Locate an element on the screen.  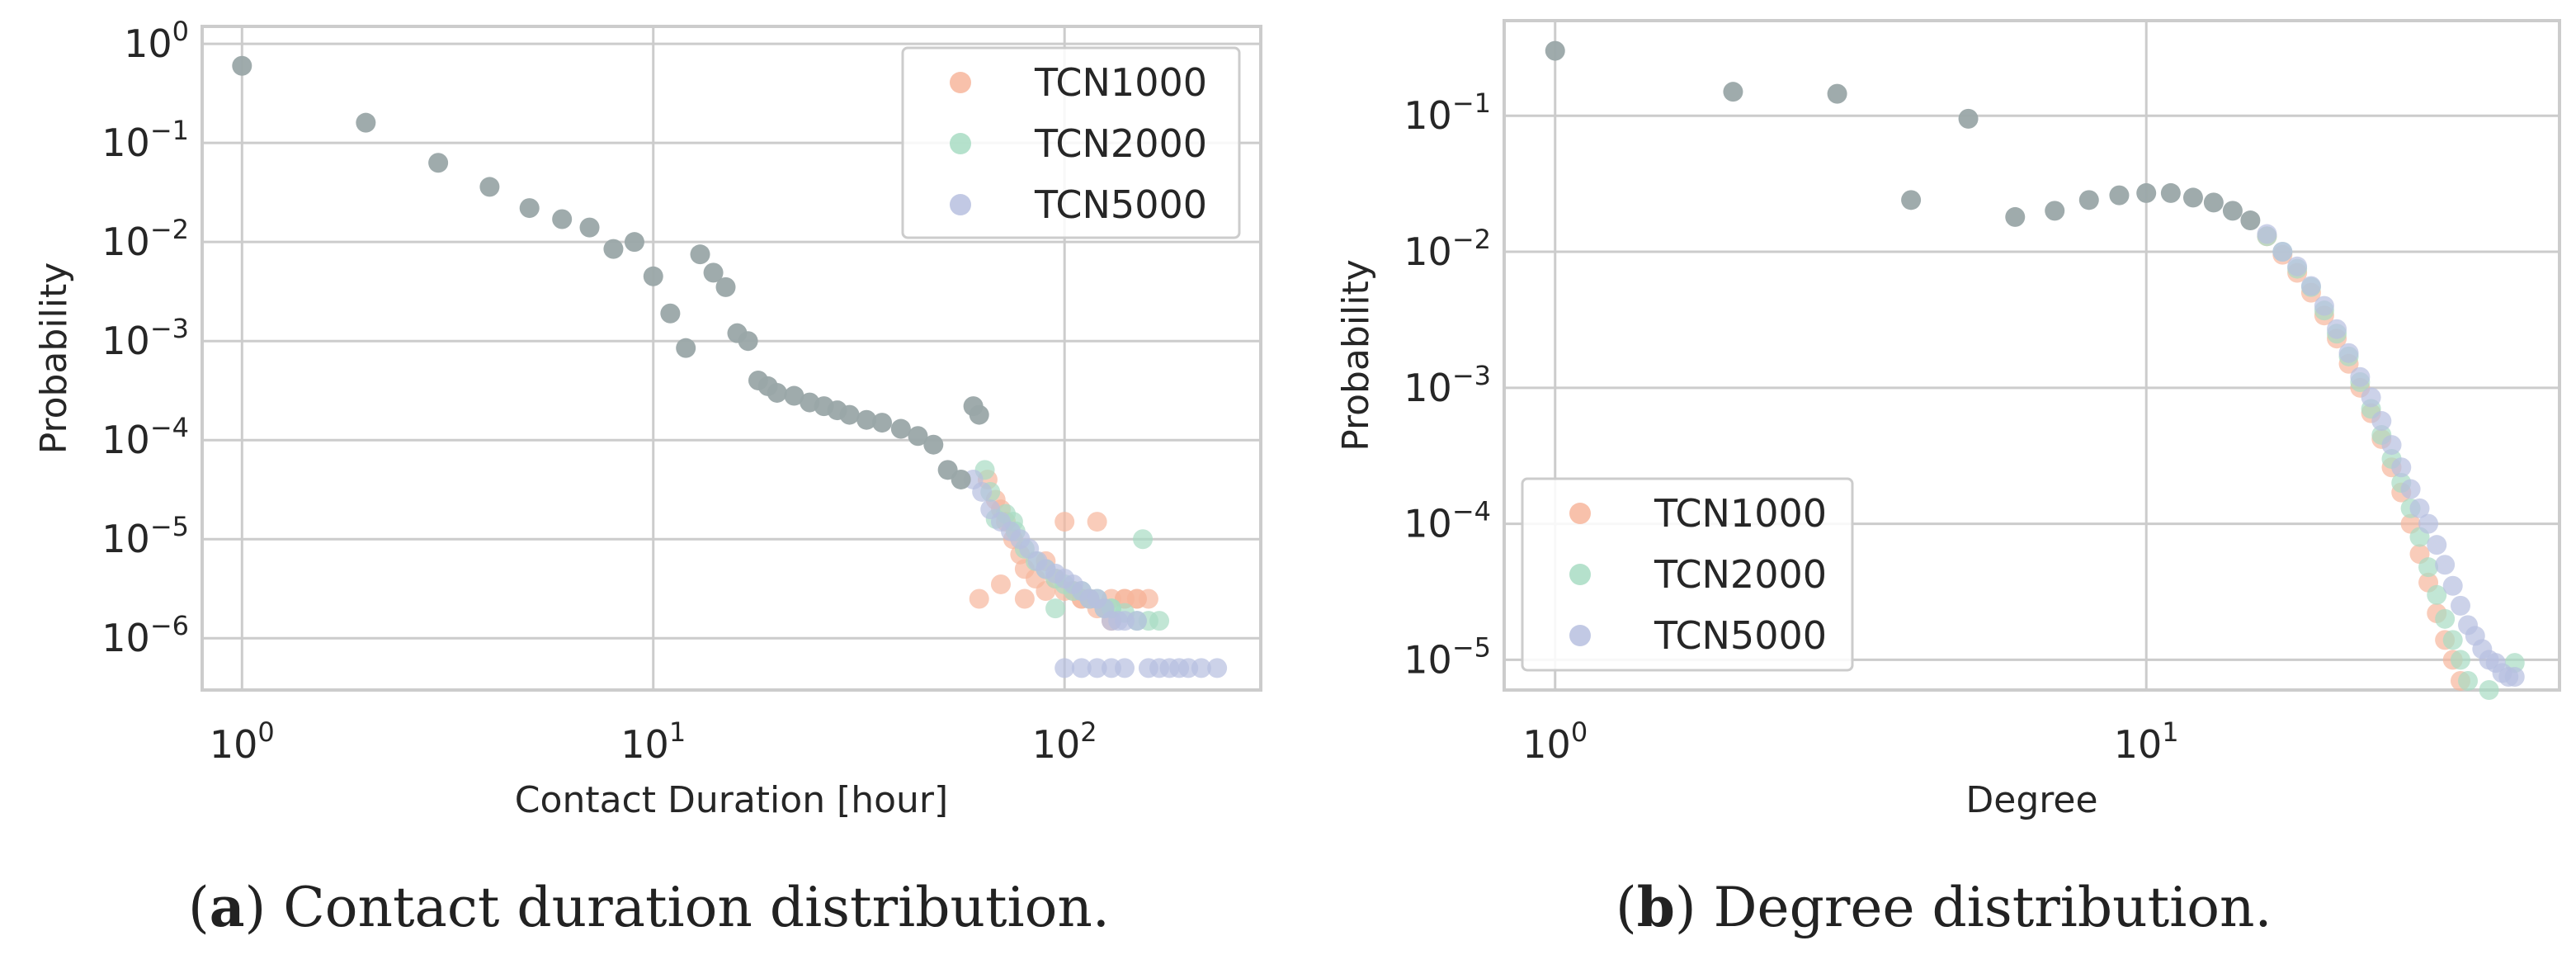
y-tick-exponent: −3 is located at coordinates (169, 328).